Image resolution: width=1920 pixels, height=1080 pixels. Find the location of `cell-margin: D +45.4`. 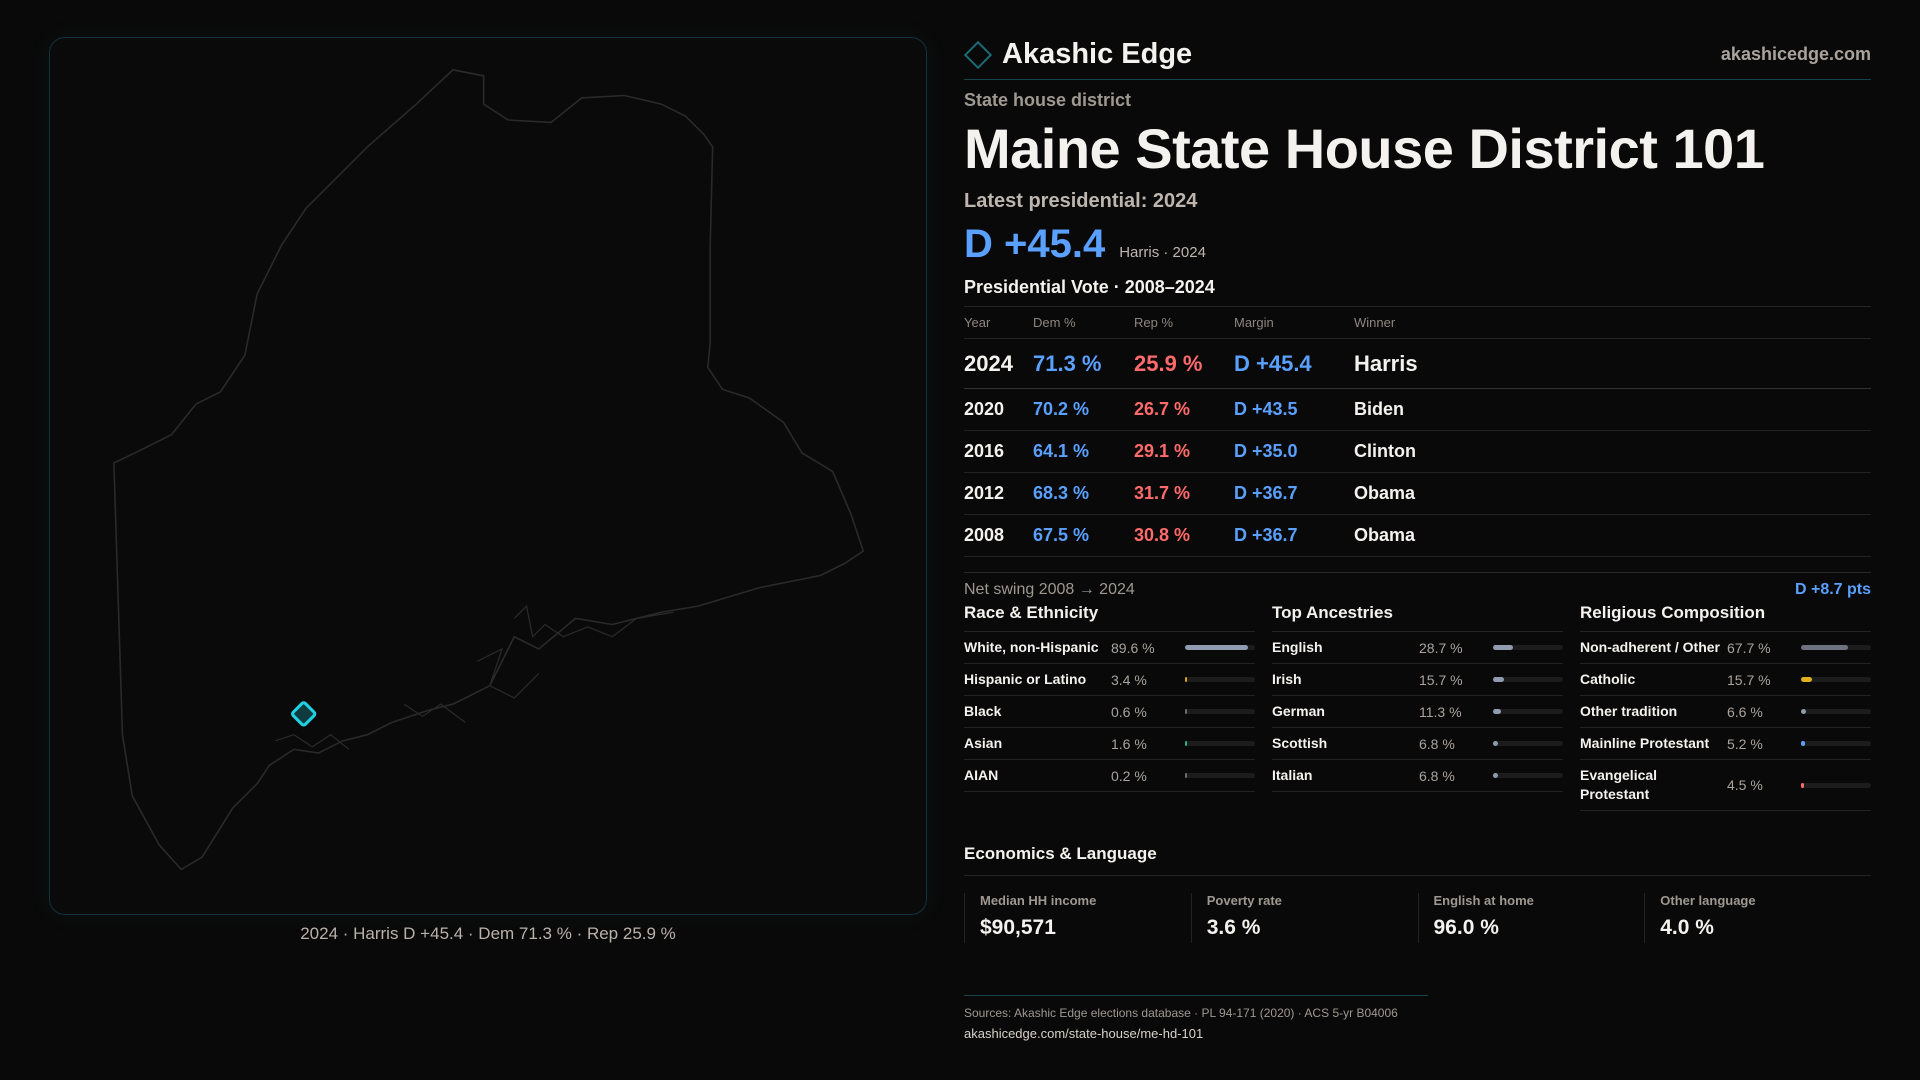

cell-margin: D +45.4 is located at coordinates (1294, 363).